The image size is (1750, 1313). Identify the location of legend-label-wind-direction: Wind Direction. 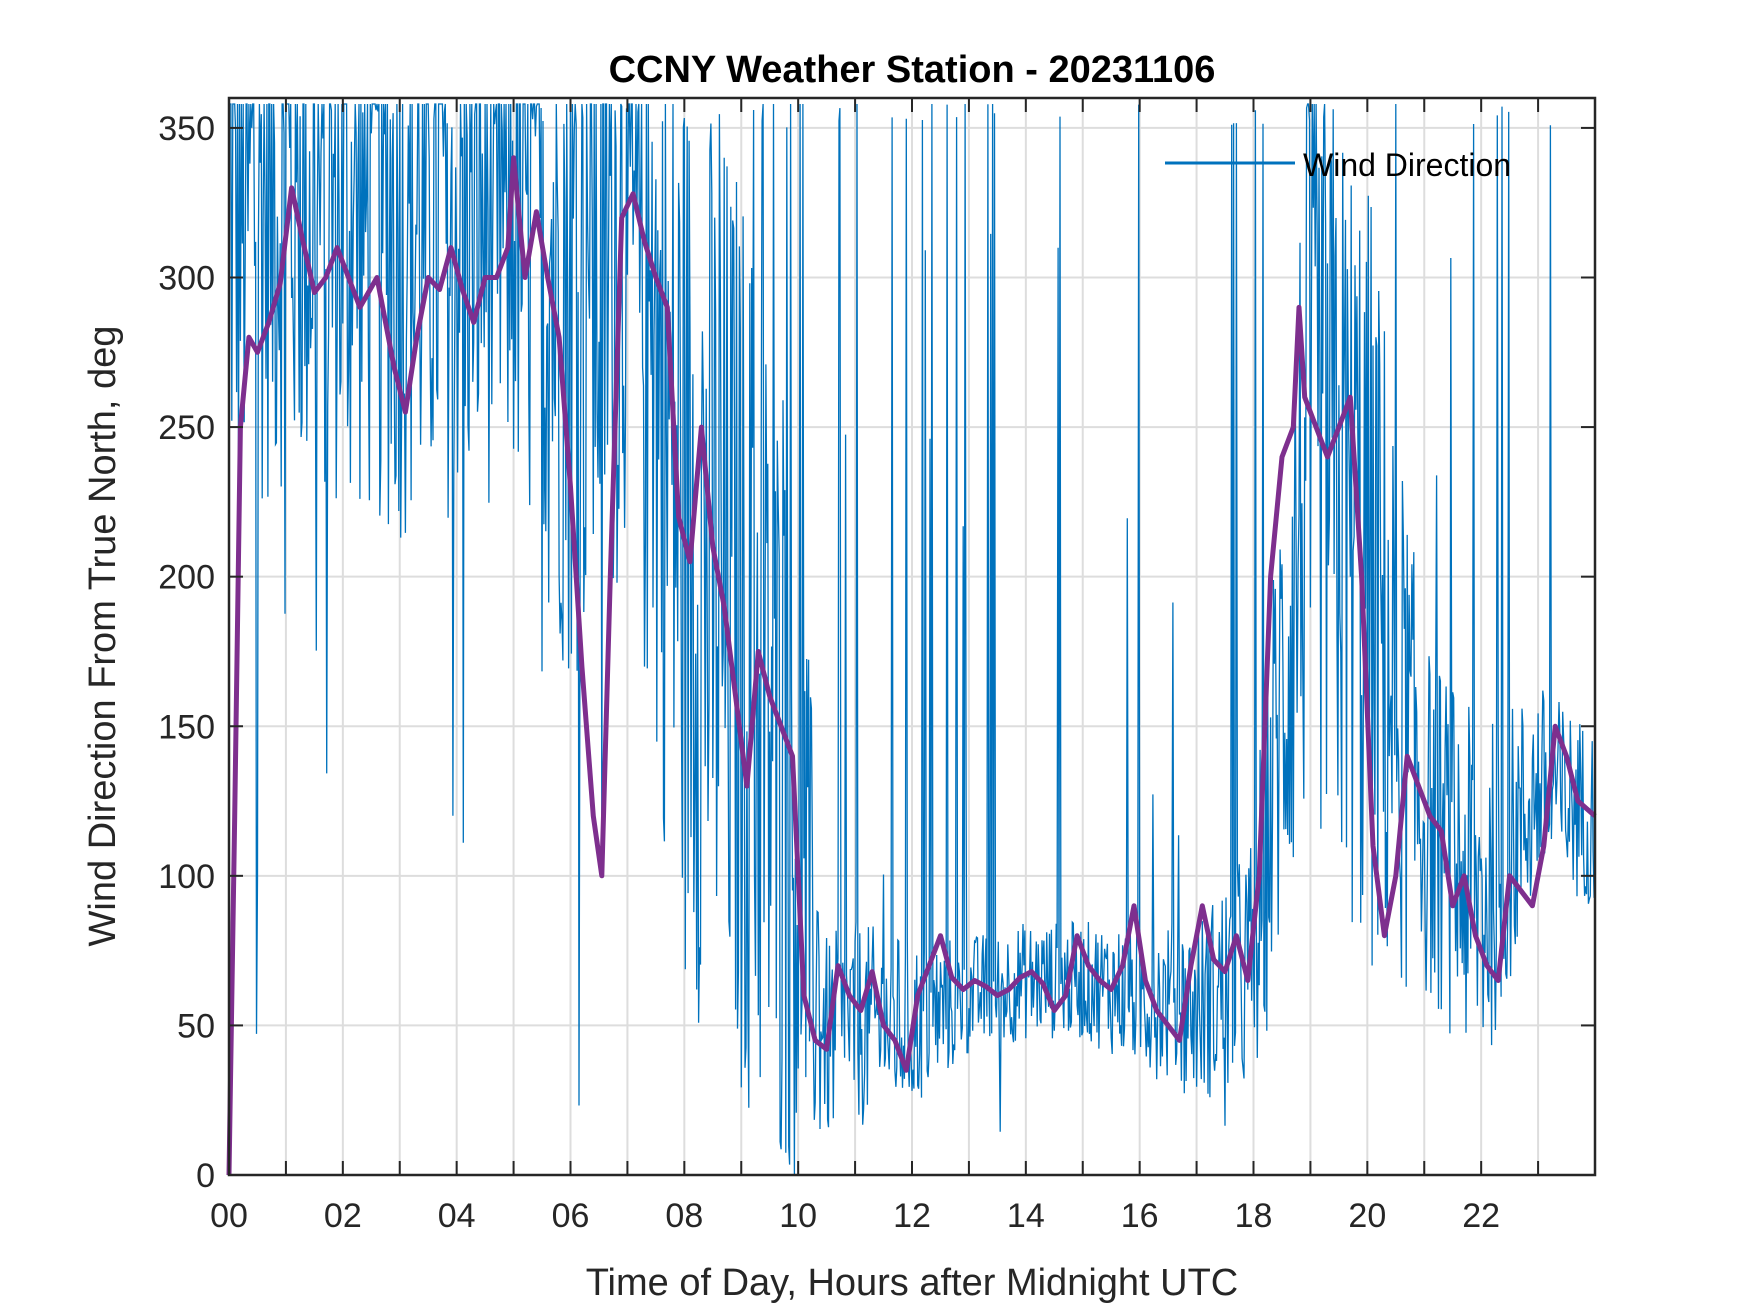
(1407, 165).